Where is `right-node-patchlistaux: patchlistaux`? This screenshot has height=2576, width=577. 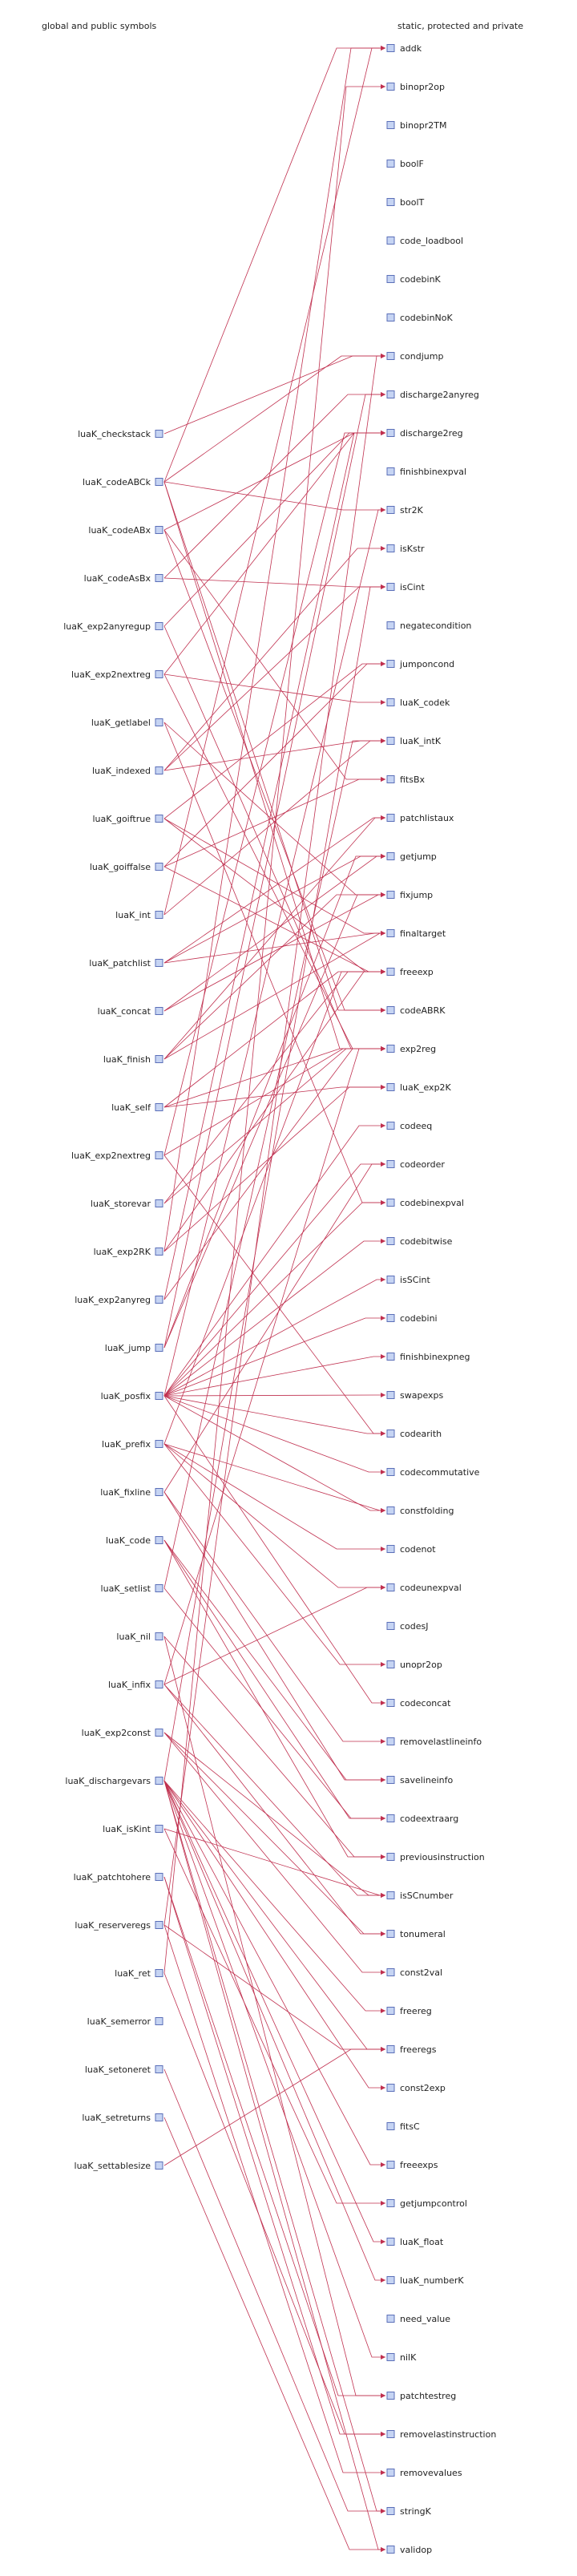
right-node-patchlistaux: patchlistaux is located at coordinates (420, 818).